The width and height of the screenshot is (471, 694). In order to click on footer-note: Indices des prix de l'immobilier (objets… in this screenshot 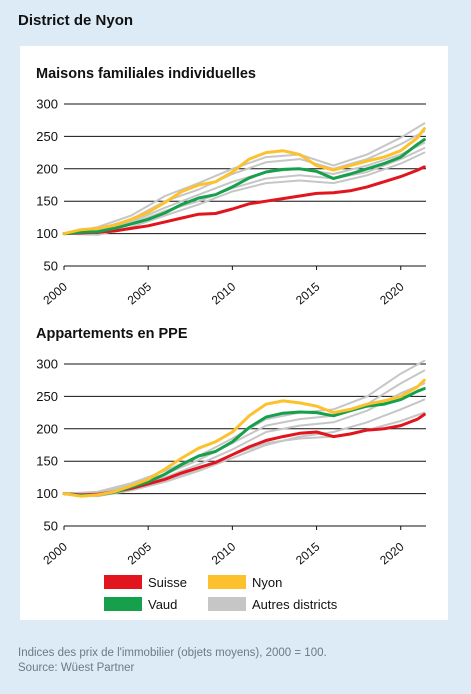, I will do `click(172, 653)`.